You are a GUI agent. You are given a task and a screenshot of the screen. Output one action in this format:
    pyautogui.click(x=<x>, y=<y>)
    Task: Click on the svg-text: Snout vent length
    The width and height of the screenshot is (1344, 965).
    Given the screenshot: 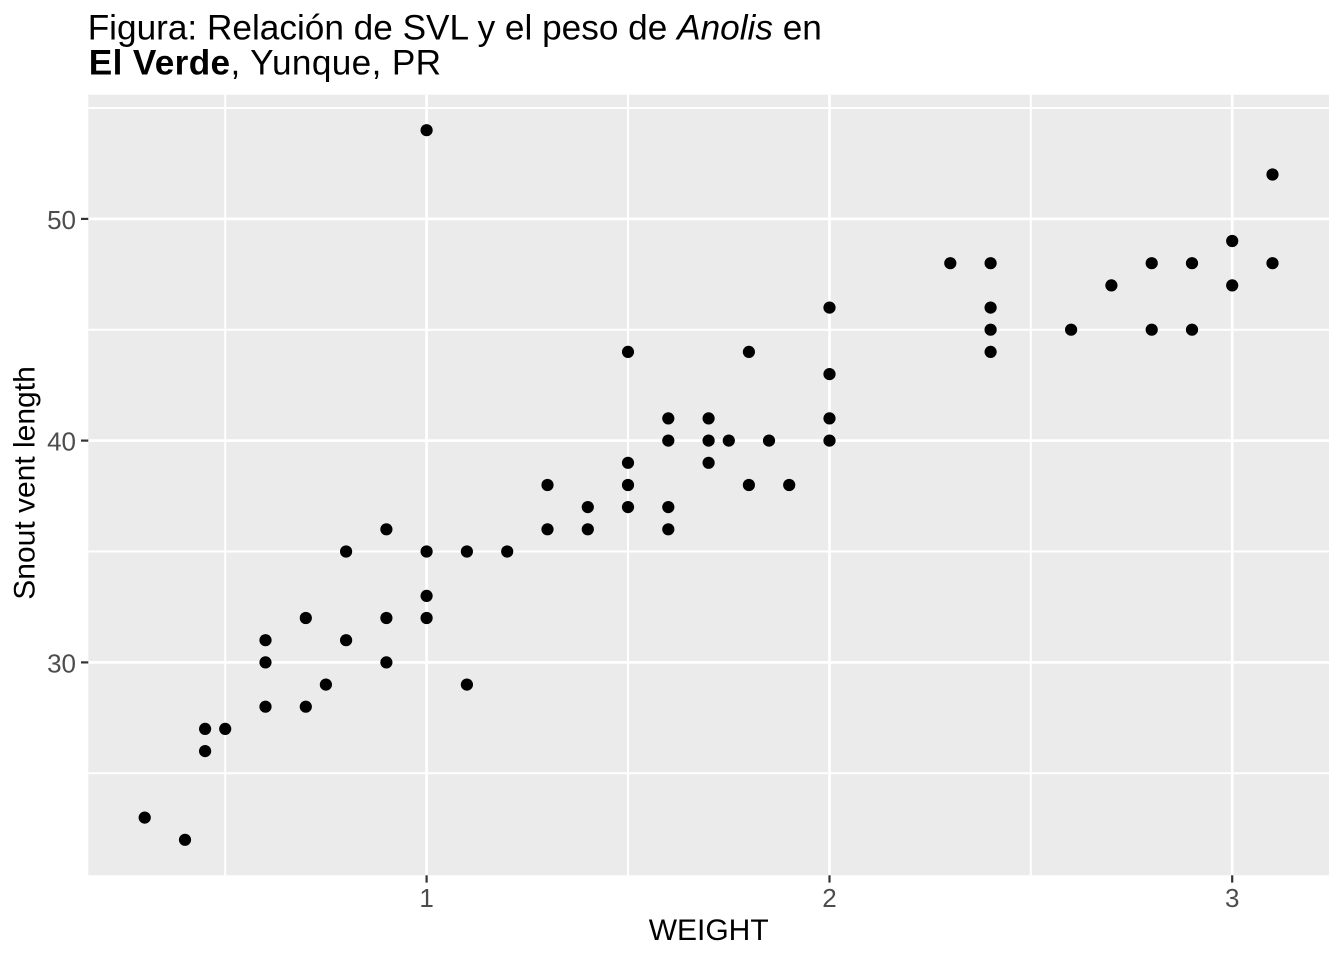 What is the action you would take?
    pyautogui.click(x=25, y=483)
    